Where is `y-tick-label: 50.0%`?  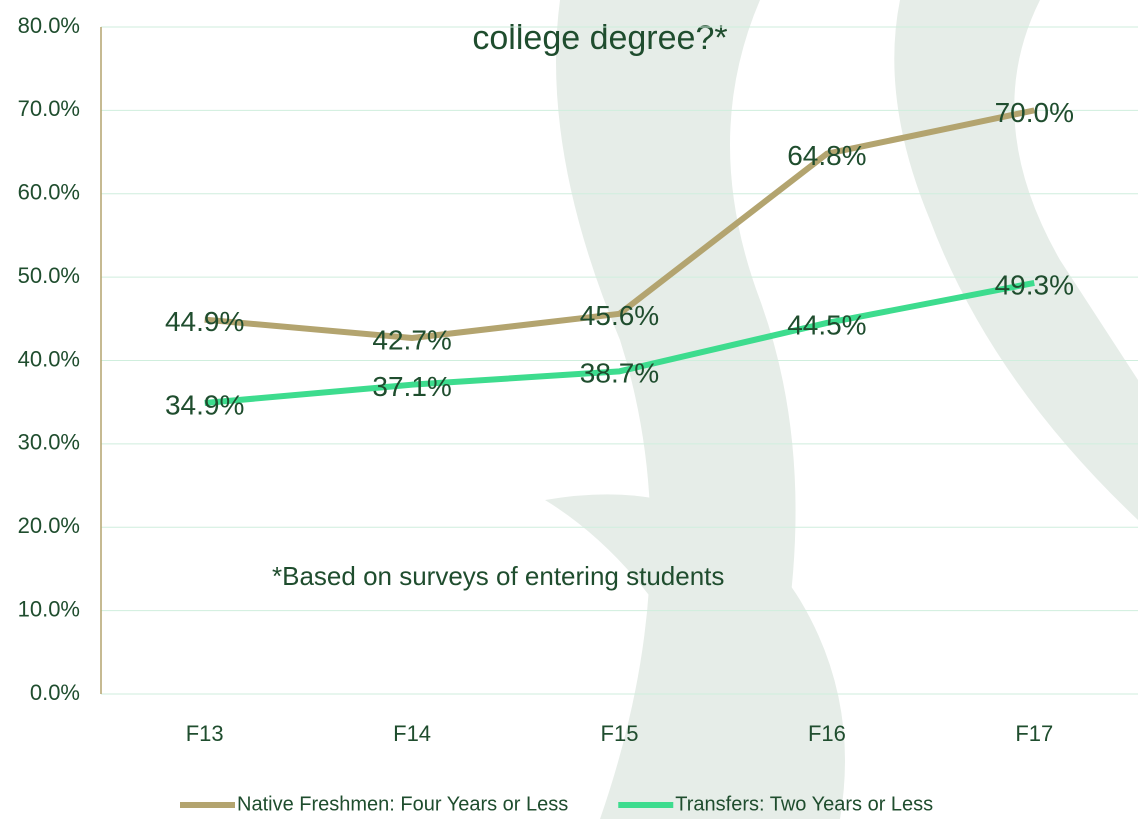 y-tick-label: 50.0% is located at coordinates (49, 275).